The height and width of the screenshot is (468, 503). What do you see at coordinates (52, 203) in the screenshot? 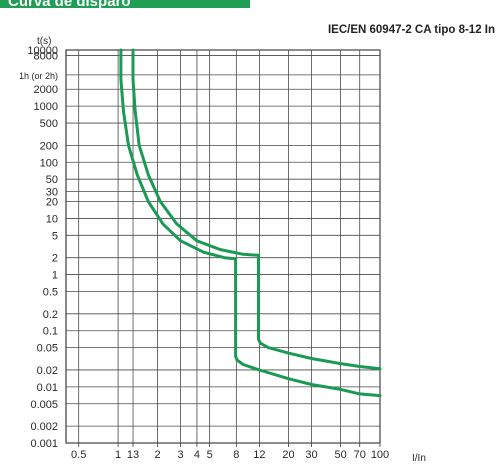
I see `y-tick-label: 20` at bounding box center [52, 203].